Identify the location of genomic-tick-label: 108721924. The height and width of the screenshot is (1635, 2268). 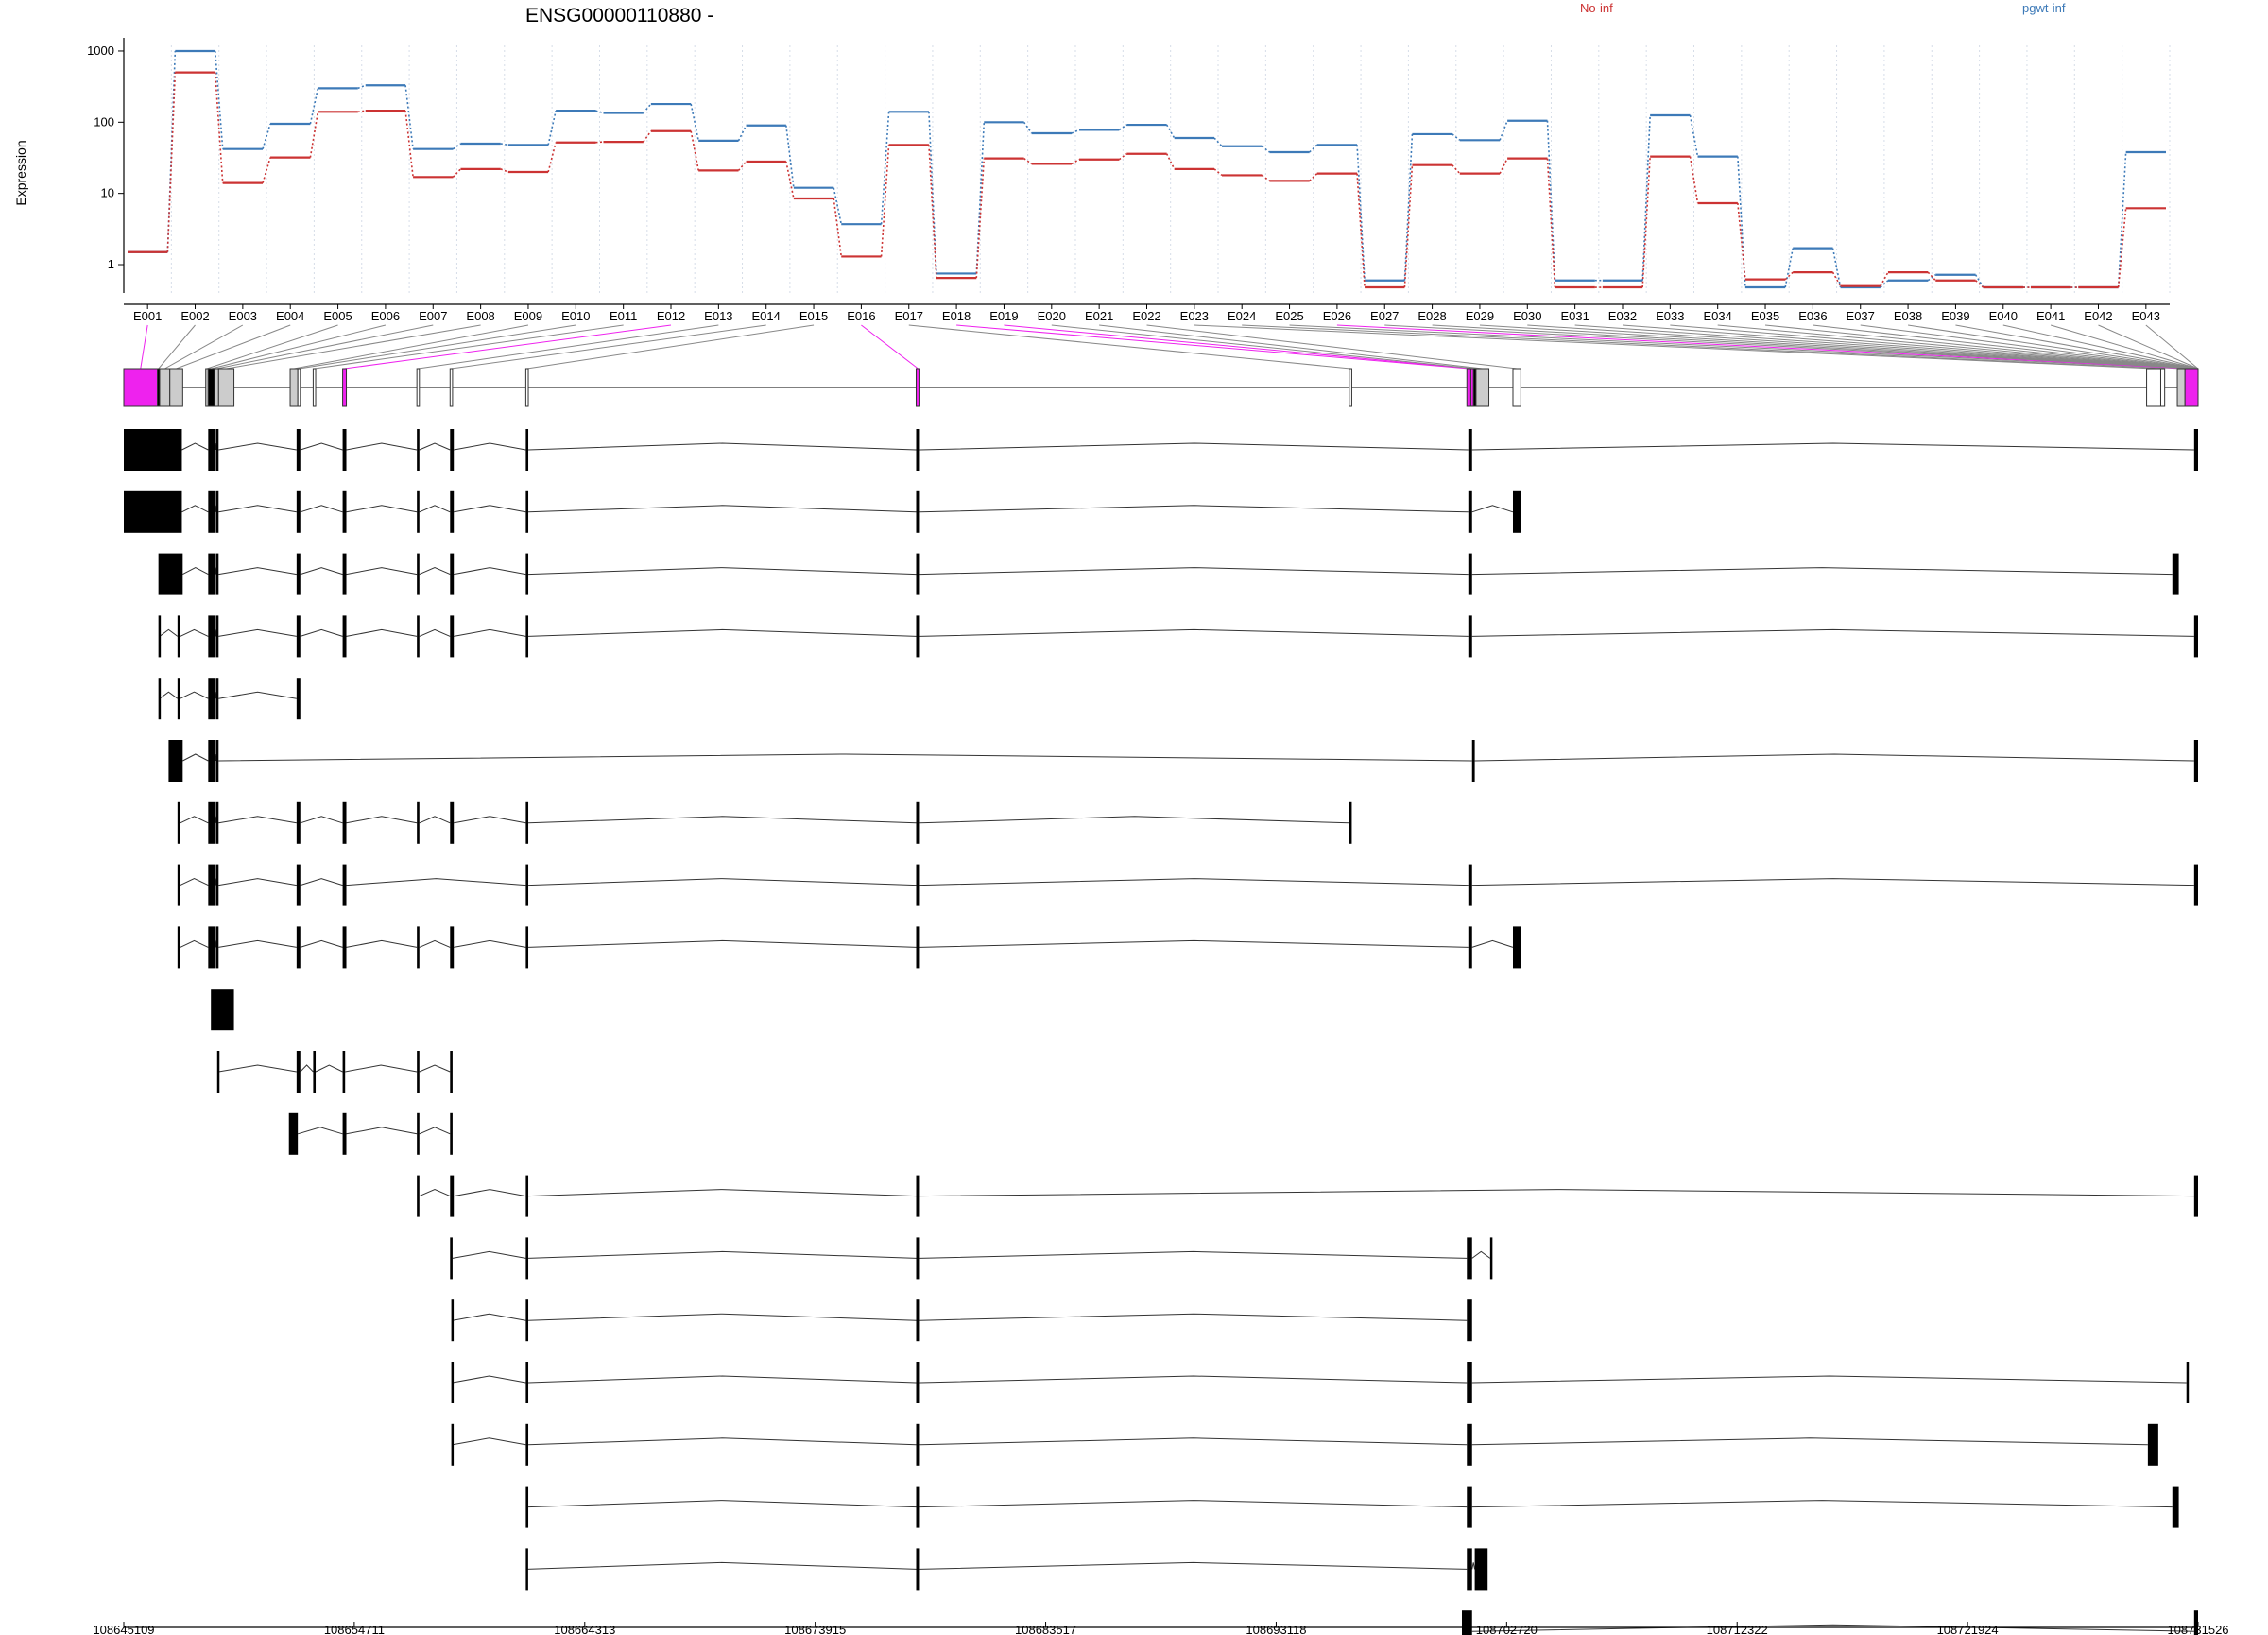
(1968, 1629).